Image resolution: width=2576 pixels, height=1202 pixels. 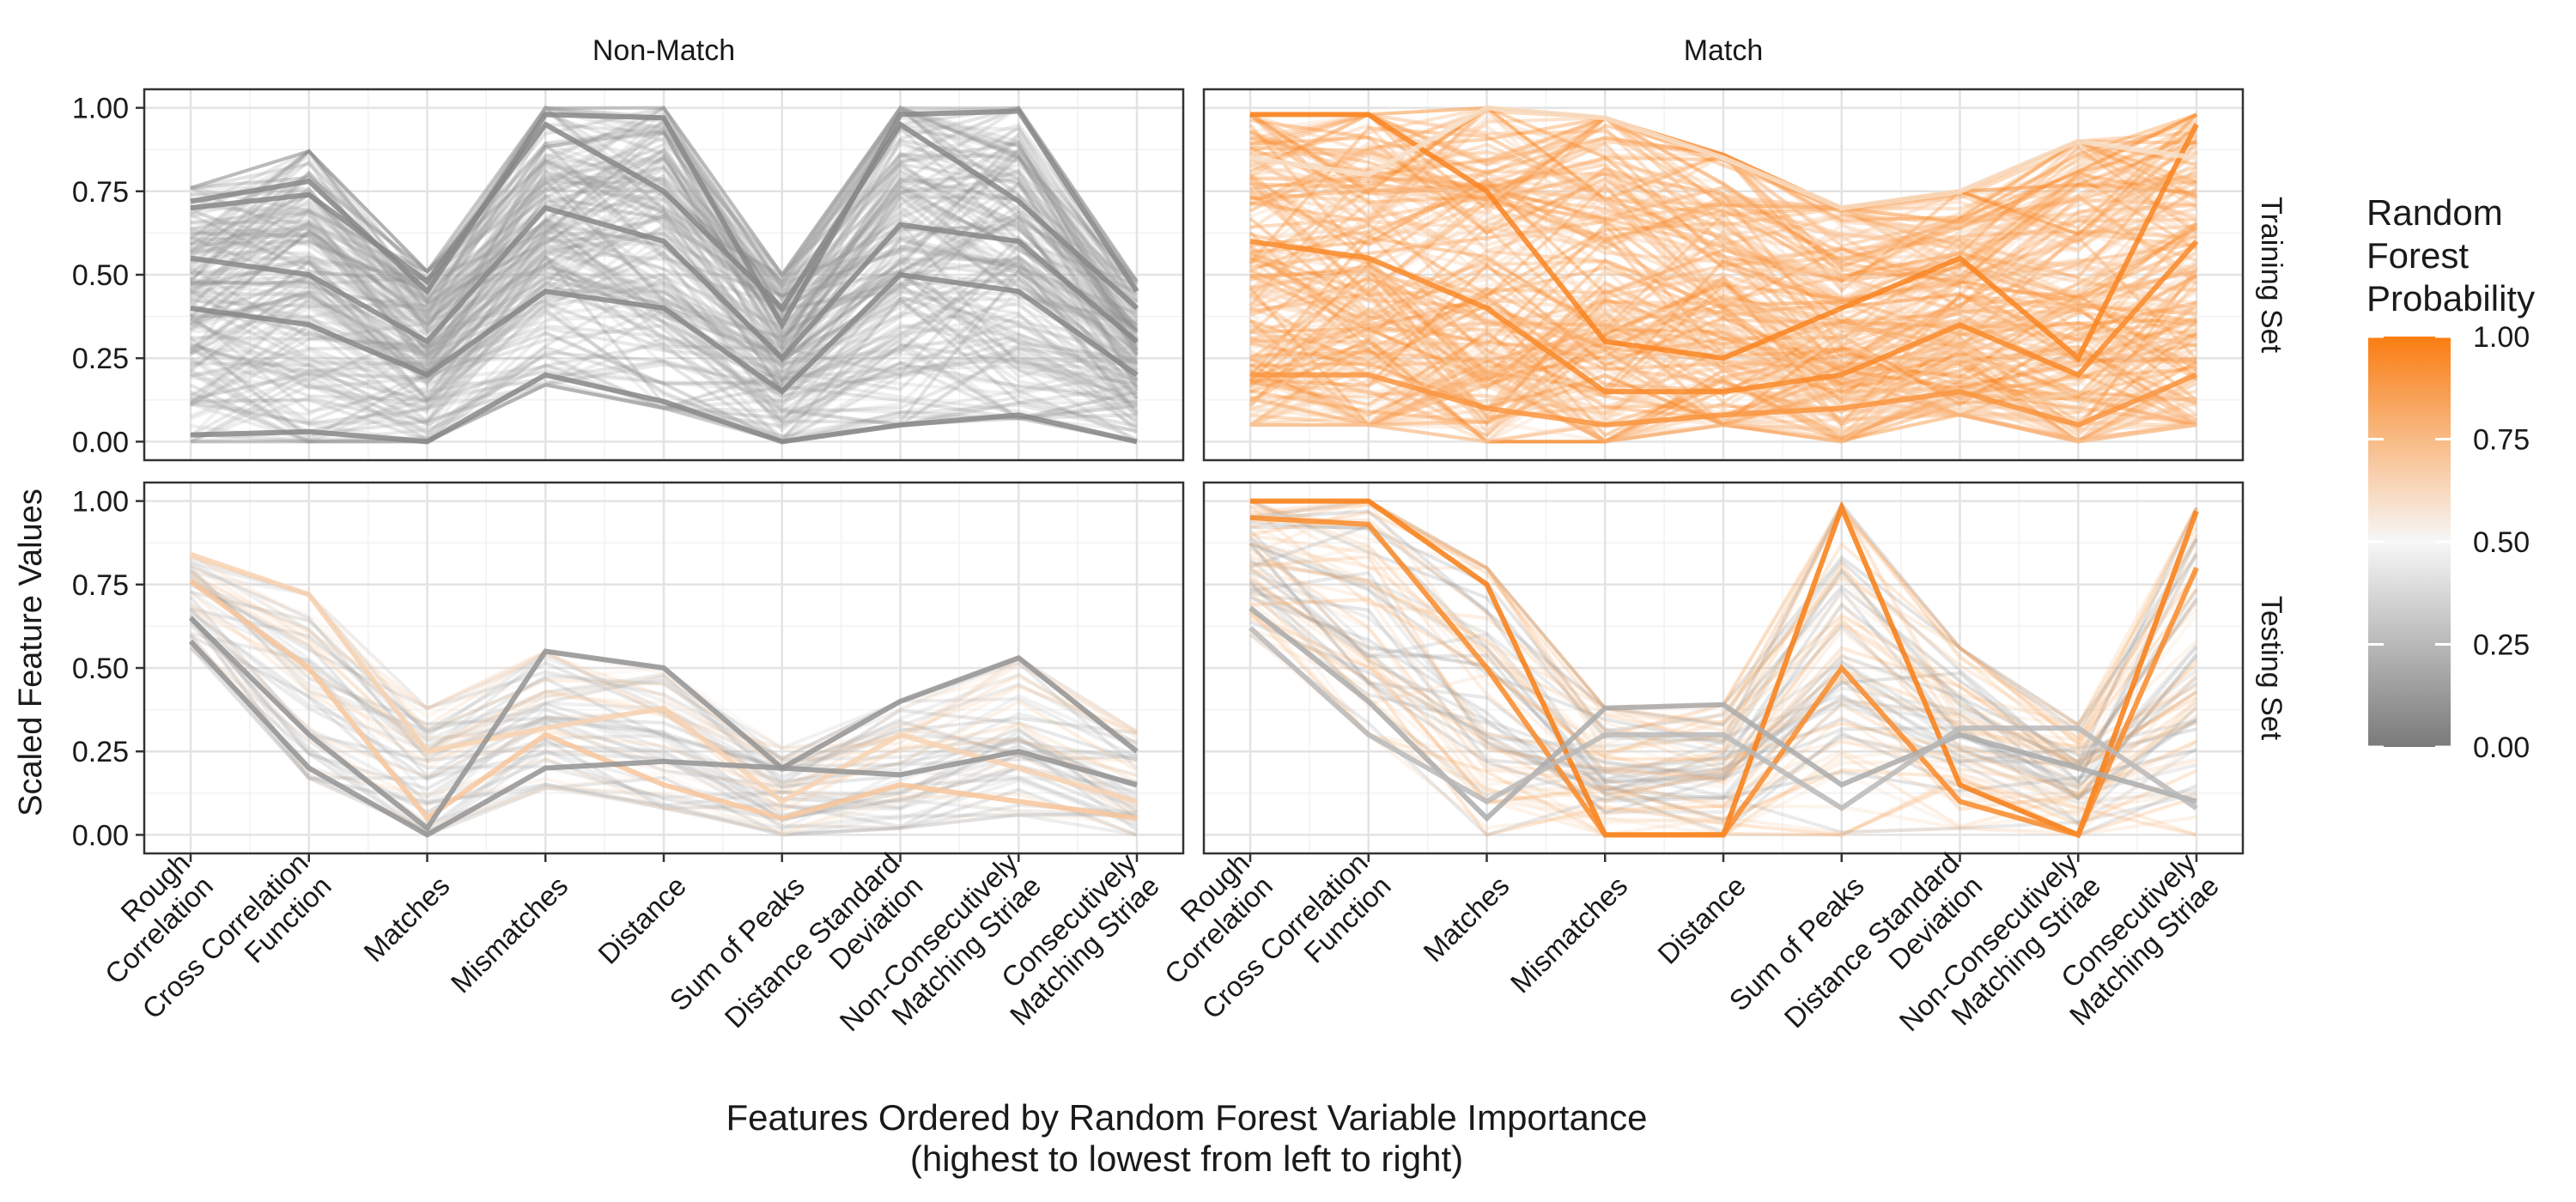 I want to click on panel-border, so click(x=1723, y=275).